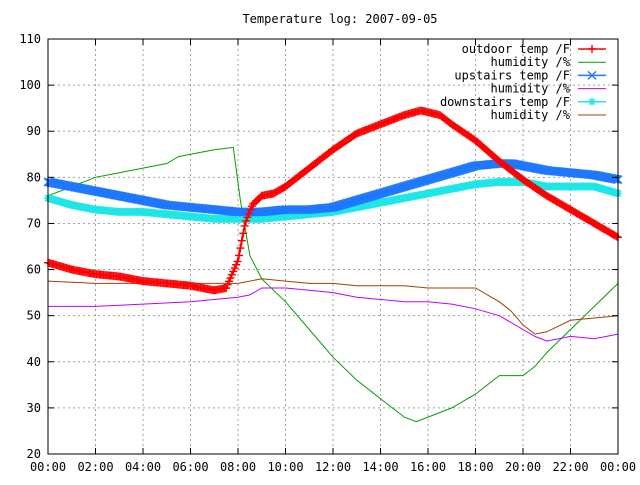  What do you see at coordinates (34, 408) in the screenshot?
I see `y-tick-label: 30` at bounding box center [34, 408].